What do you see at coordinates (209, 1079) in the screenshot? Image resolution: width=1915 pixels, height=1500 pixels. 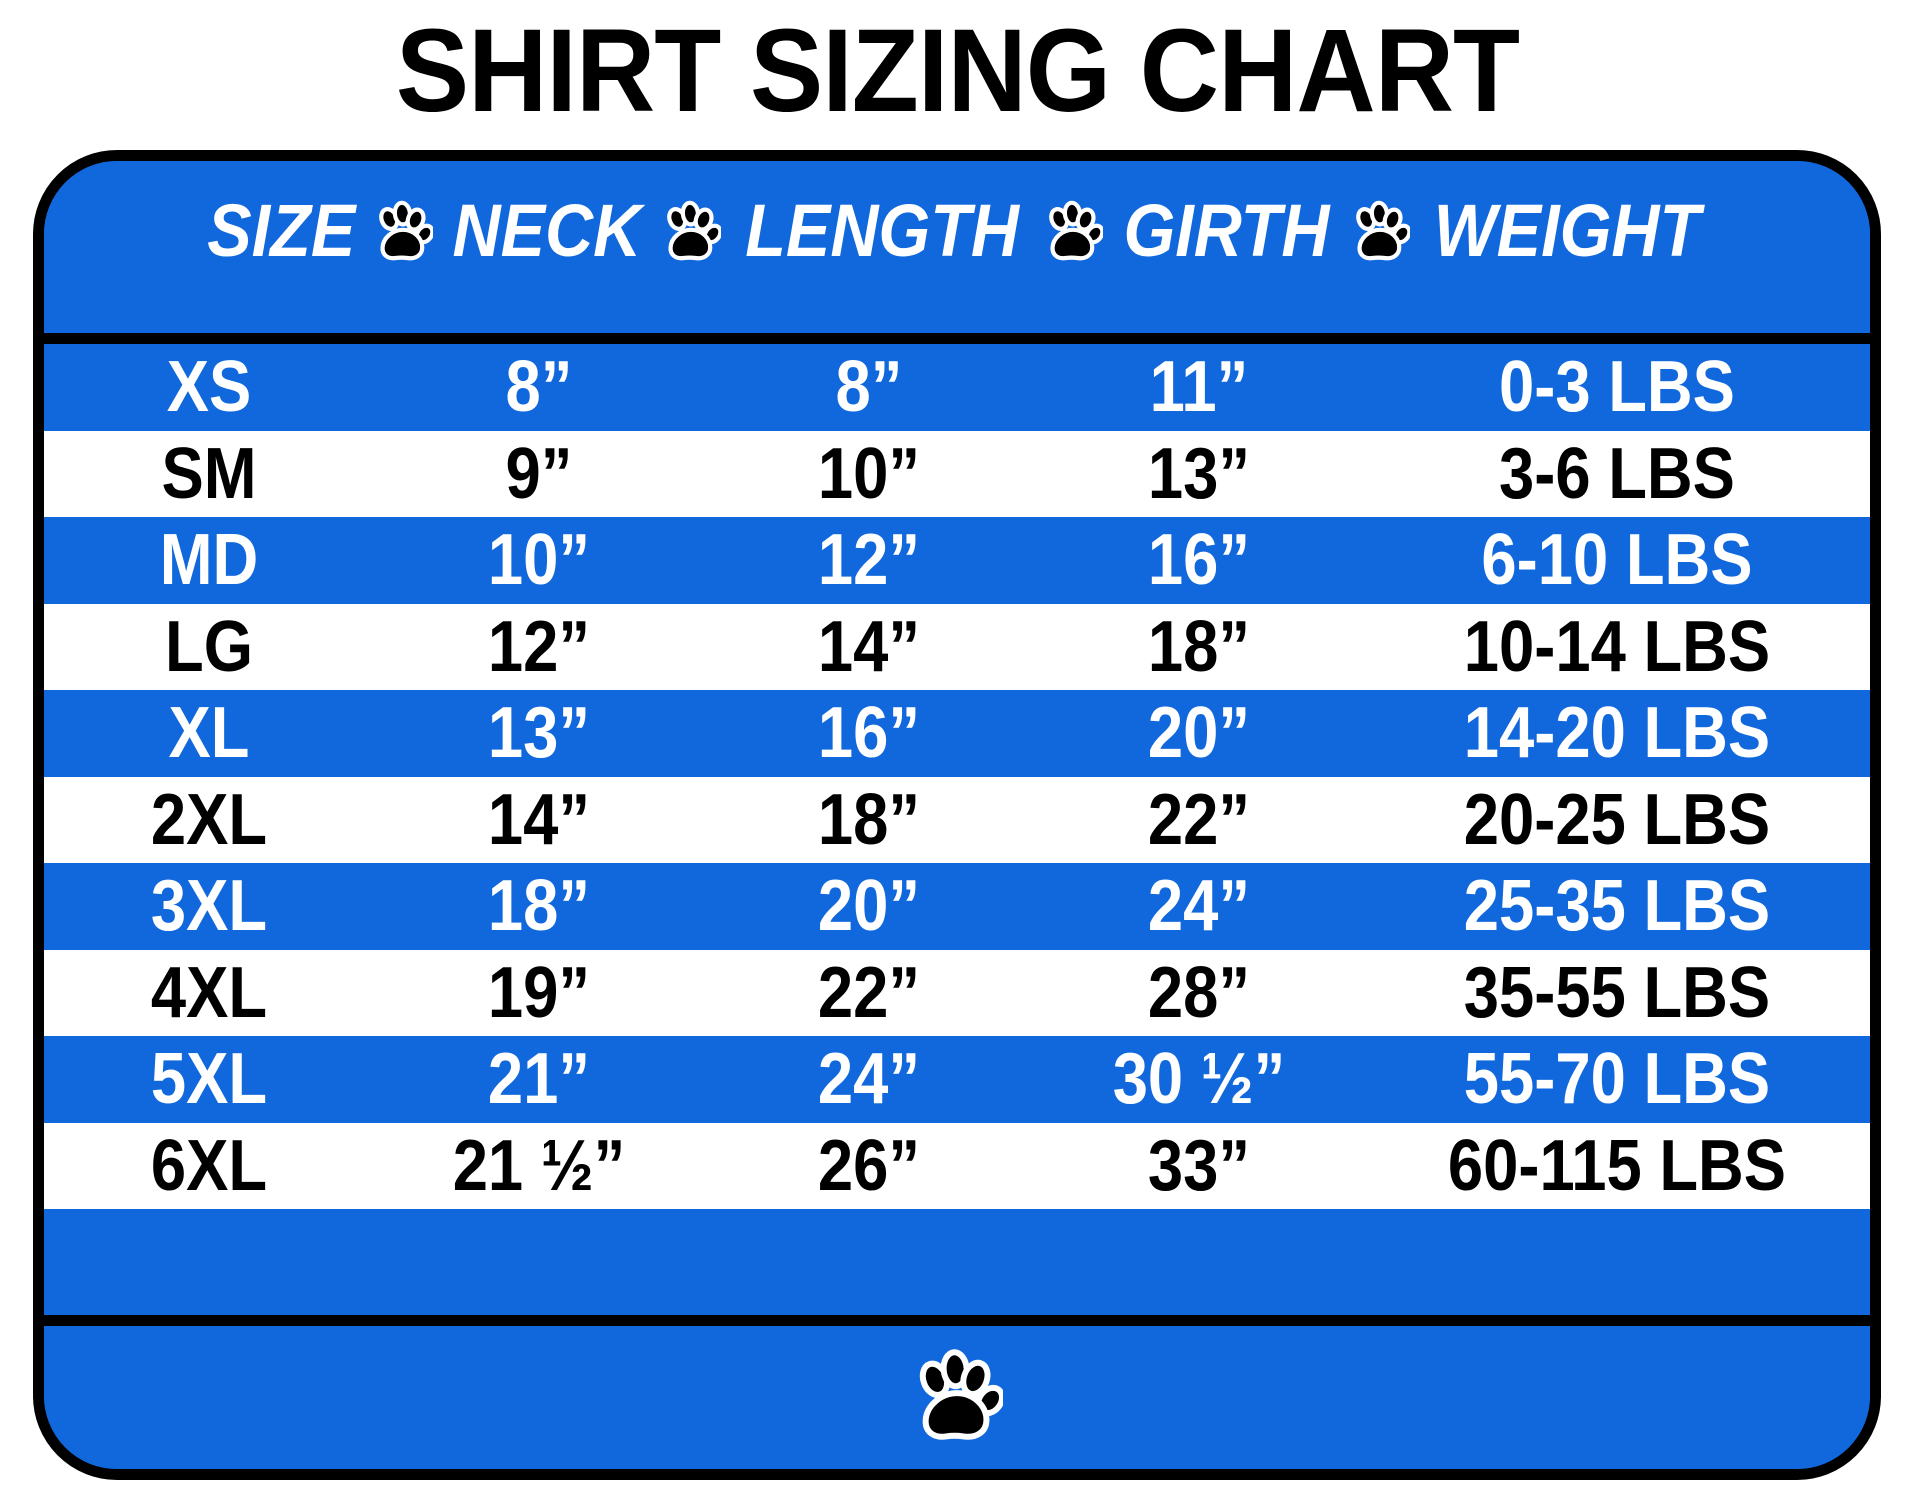 I see `cell-size: 5XL` at bounding box center [209, 1079].